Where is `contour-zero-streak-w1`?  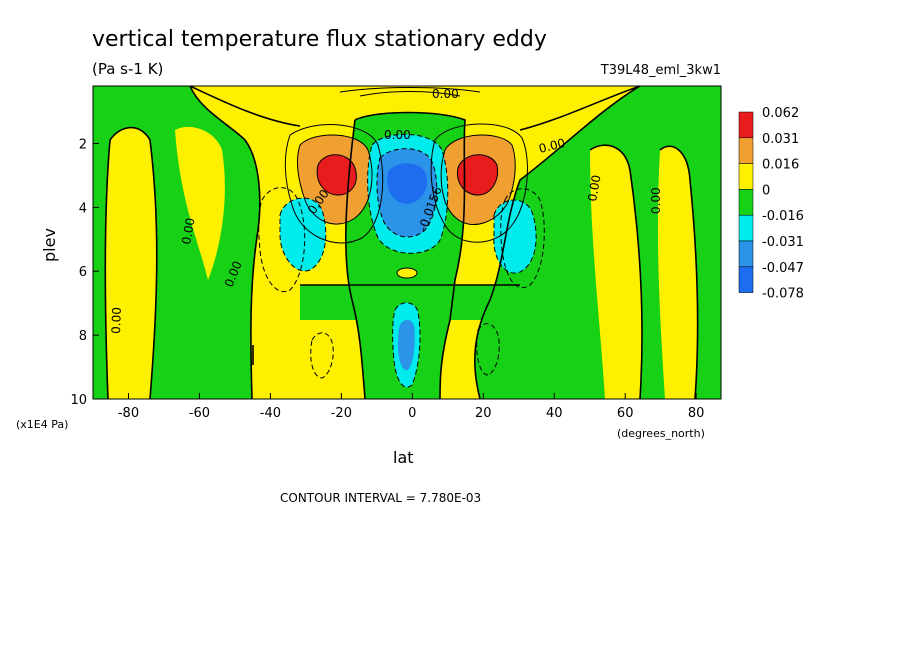
contour-zero-streak-w1 is located at coordinates (133, 262).